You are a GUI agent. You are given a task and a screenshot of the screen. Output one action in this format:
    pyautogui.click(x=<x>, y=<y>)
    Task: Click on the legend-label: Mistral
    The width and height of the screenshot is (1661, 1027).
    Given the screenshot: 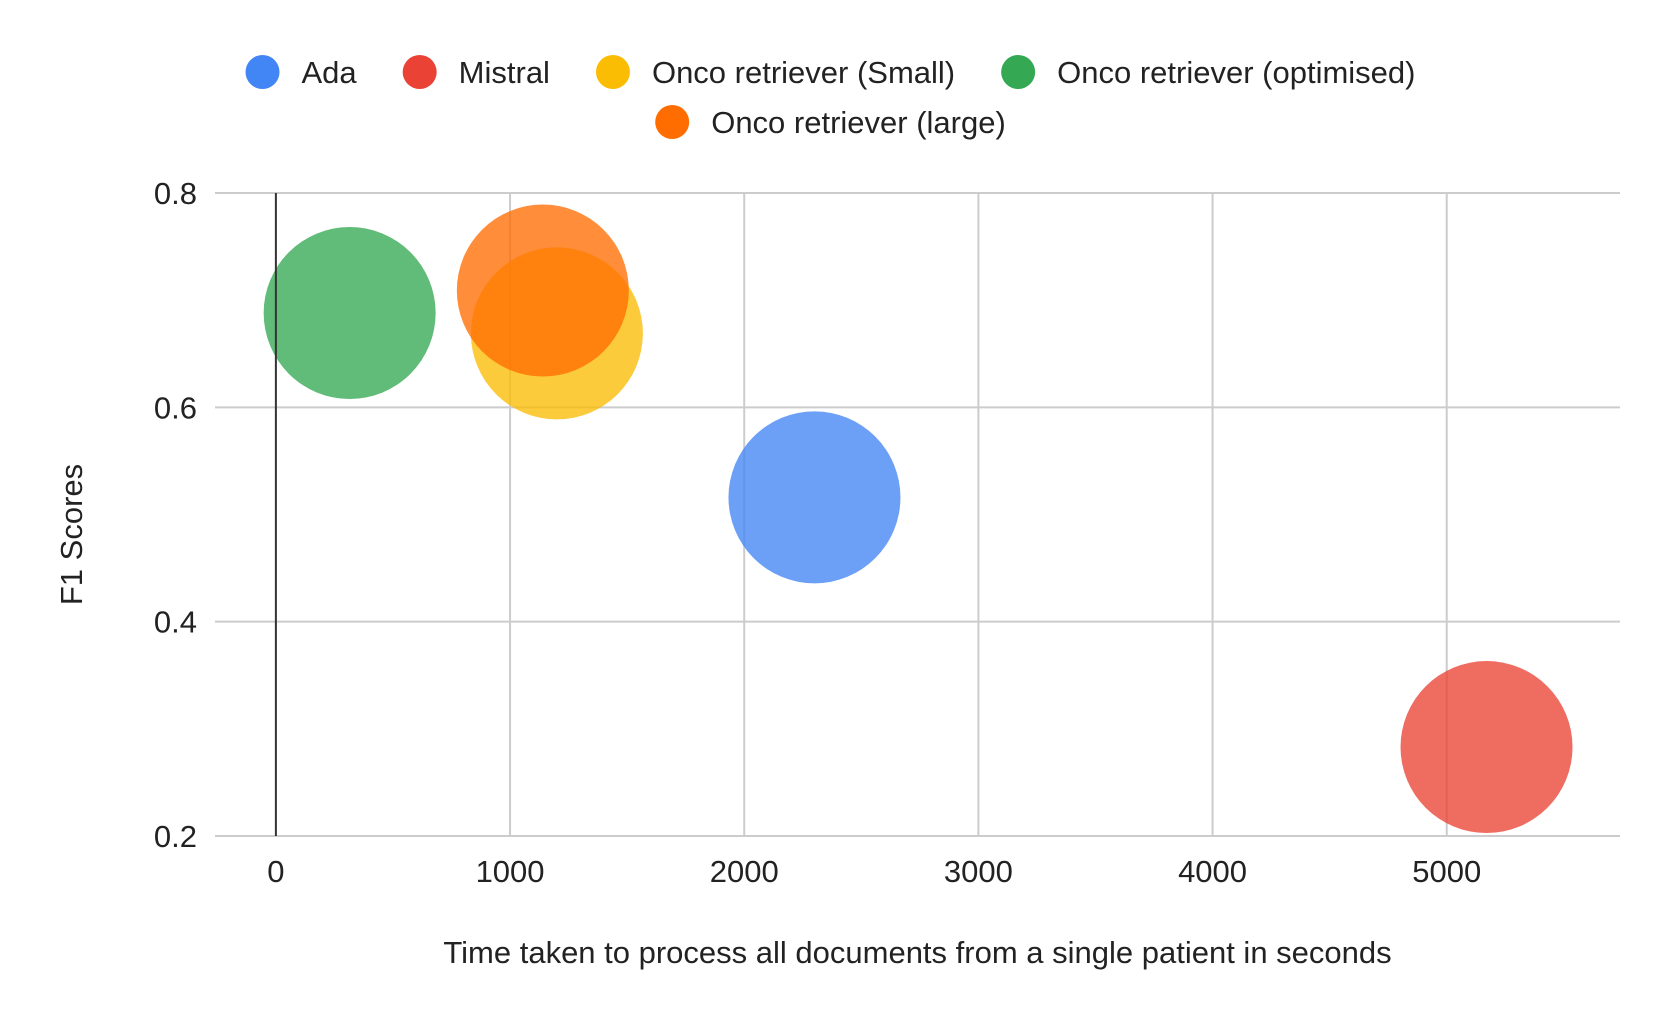 What is the action you would take?
    pyautogui.click(x=504, y=72)
    